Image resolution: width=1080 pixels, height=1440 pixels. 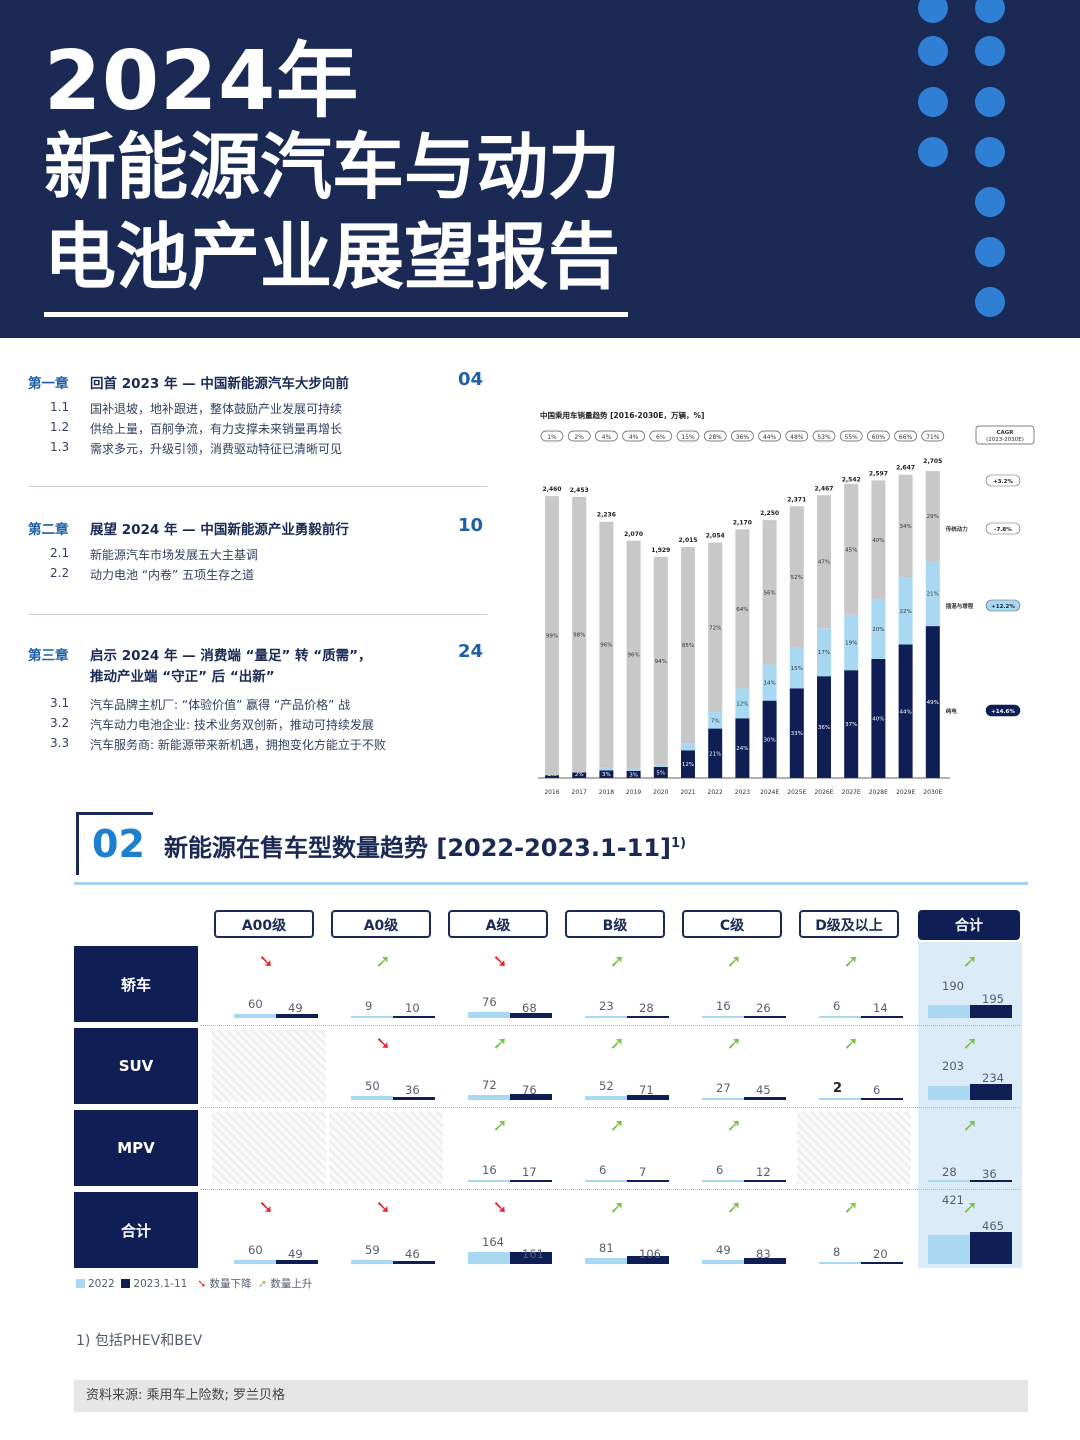 I want to click on table-cell: ➘ 60 49, so click(x=266, y=1230).